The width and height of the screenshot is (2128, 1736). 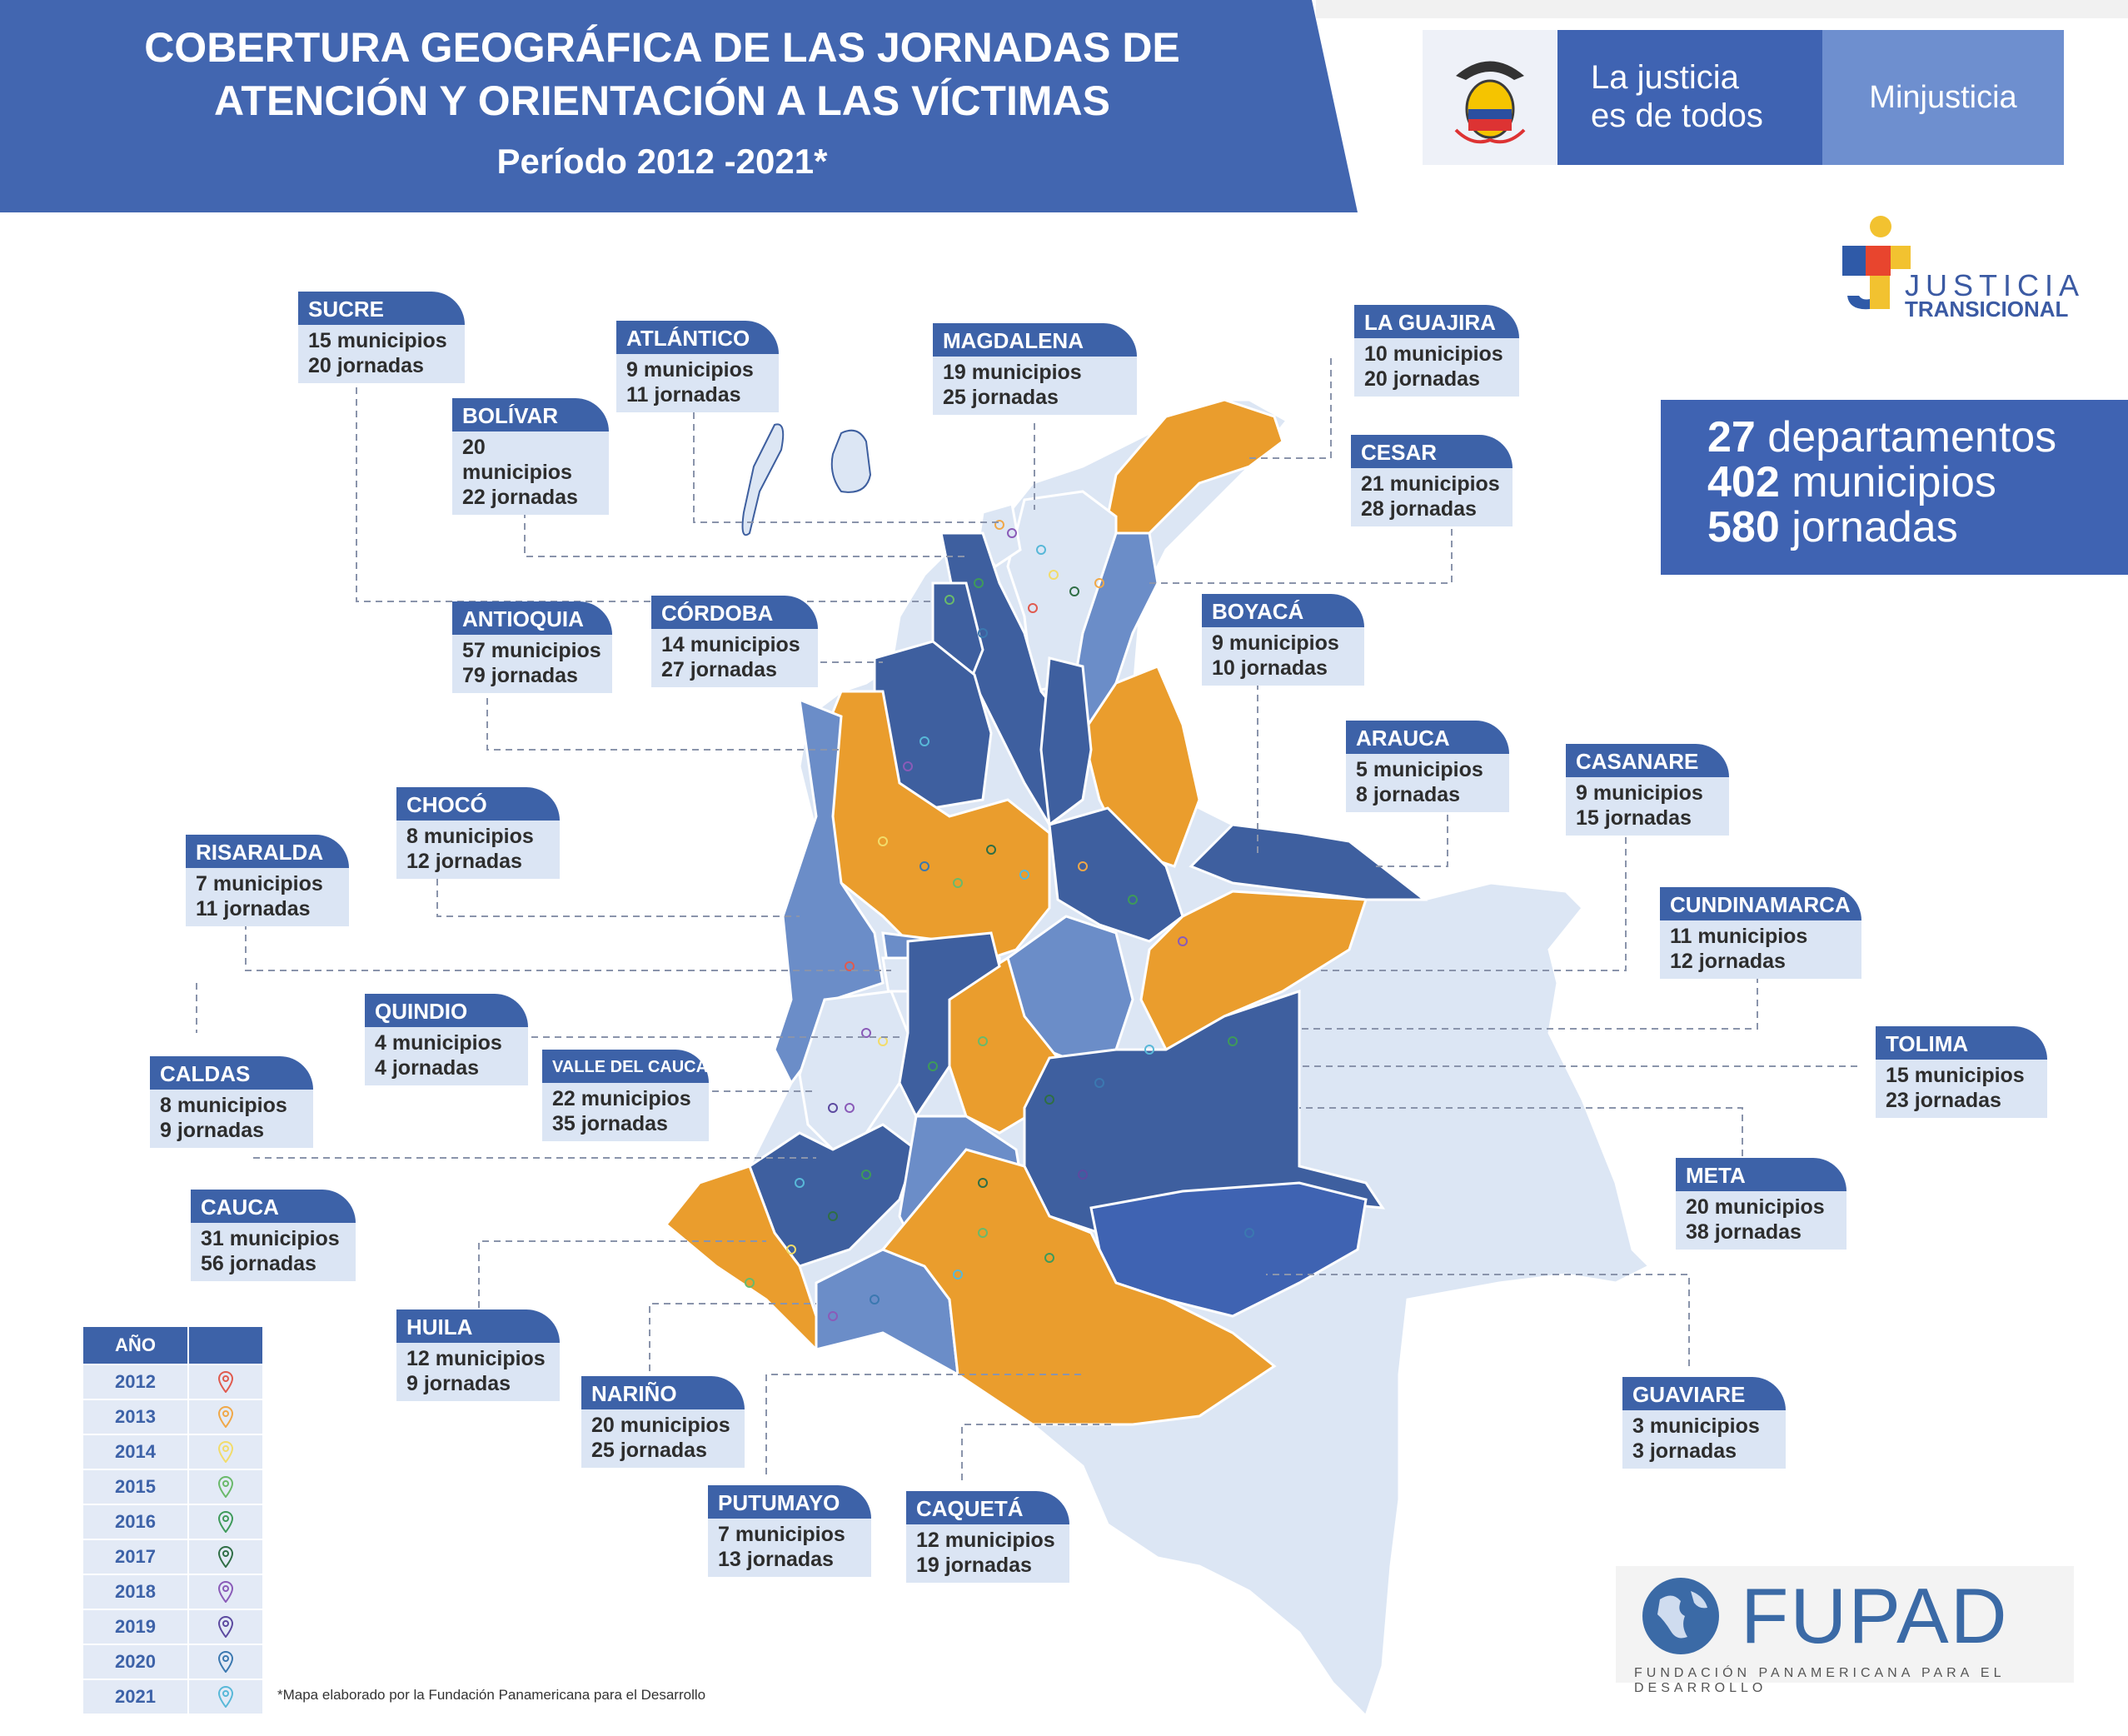 I want to click on legend-row: 2014, so click(x=172, y=1452).